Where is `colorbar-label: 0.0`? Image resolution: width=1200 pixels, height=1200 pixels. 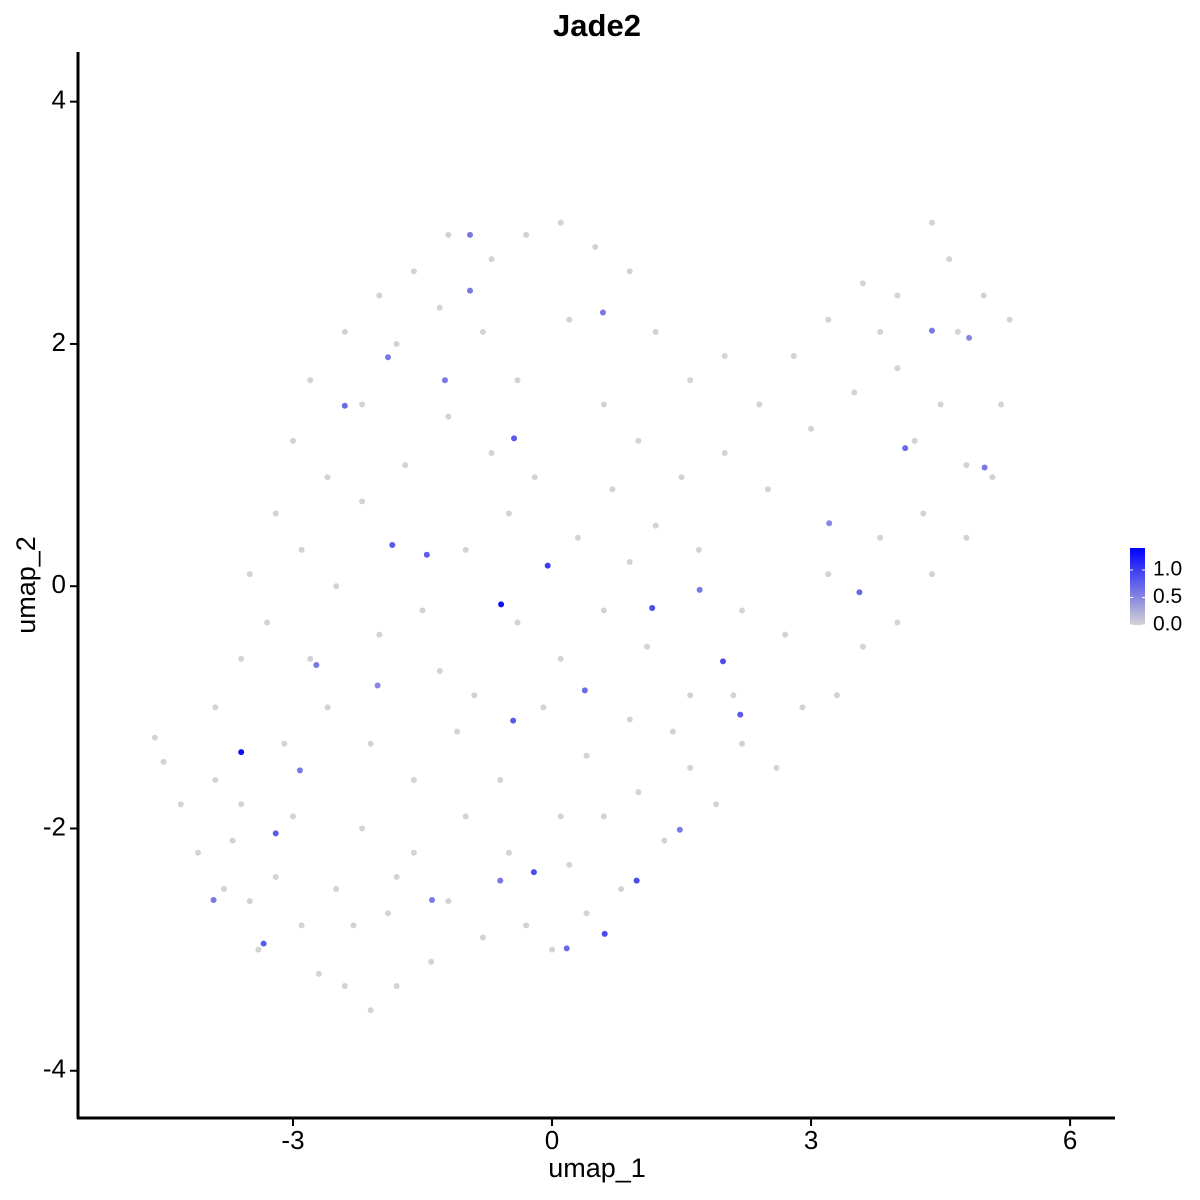
colorbar-label: 0.0 is located at coordinates (1167, 624).